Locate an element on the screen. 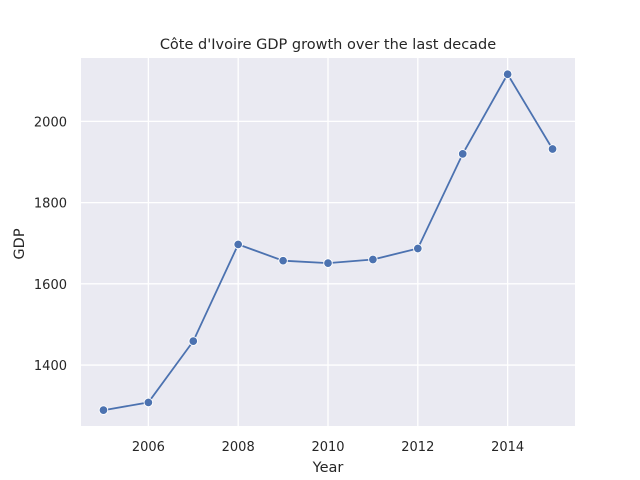 The width and height of the screenshot is (640, 480). y-tick-label: 1800 is located at coordinates (50, 204).